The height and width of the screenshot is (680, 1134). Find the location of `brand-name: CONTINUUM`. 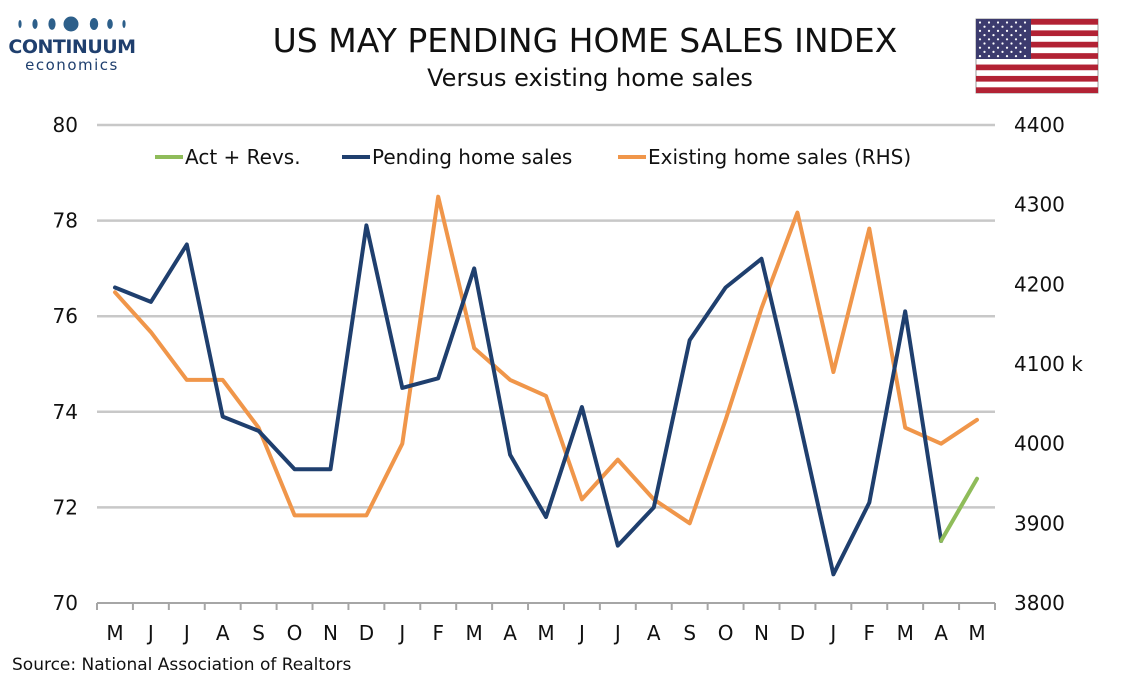

brand-name: CONTINUUM is located at coordinates (71, 47).